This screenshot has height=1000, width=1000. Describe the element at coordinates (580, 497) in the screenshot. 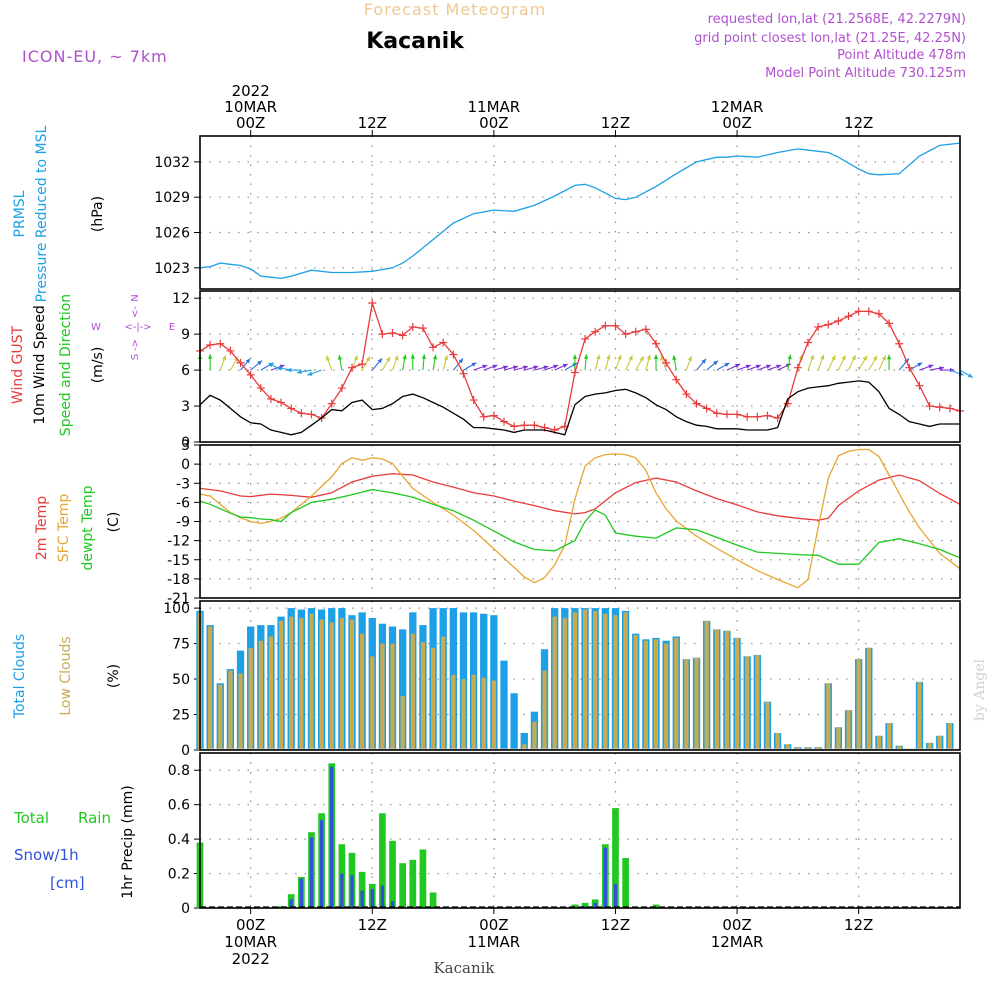

I see `temp2m-line` at that location.